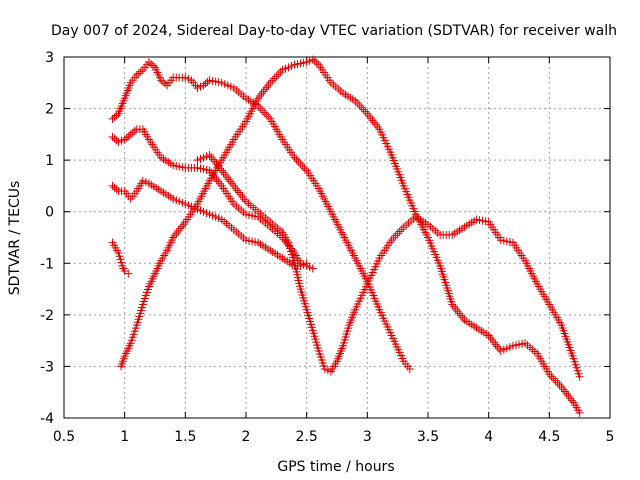  Describe the element at coordinates (428, 437) in the screenshot. I see `x-tick-label: 3.5` at that location.